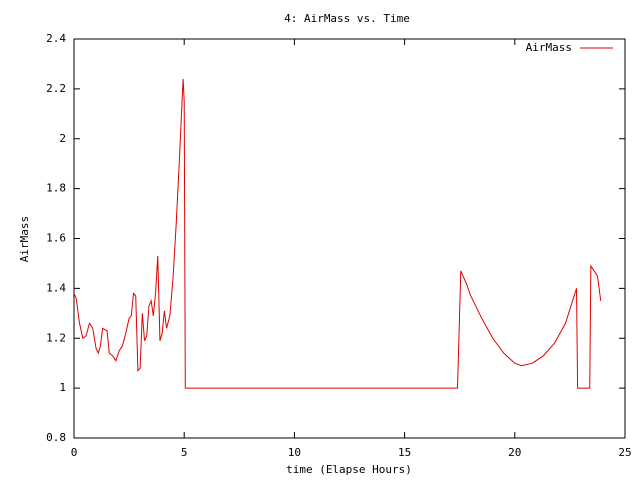 This screenshot has width=640, height=480. I want to click on y-tick-label: 0.8, so click(56, 437).